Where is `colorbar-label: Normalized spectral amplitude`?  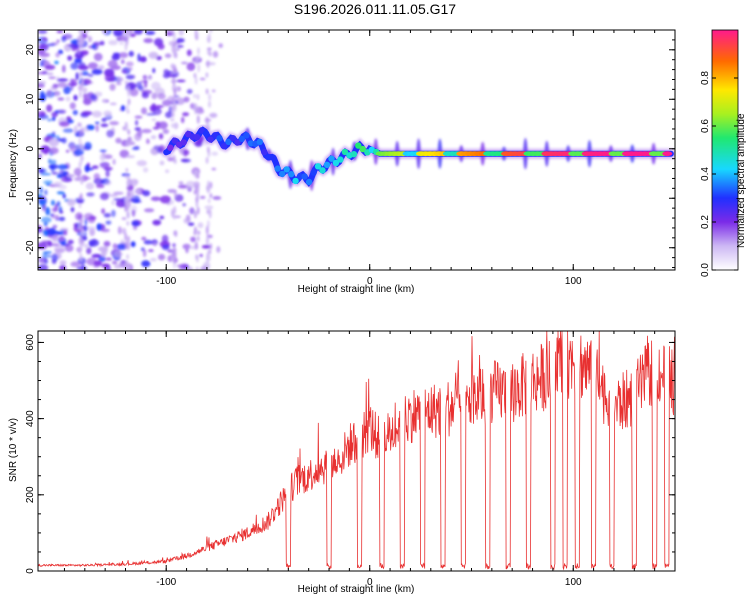 colorbar-label: Normalized spectral amplitude is located at coordinates (741, 180).